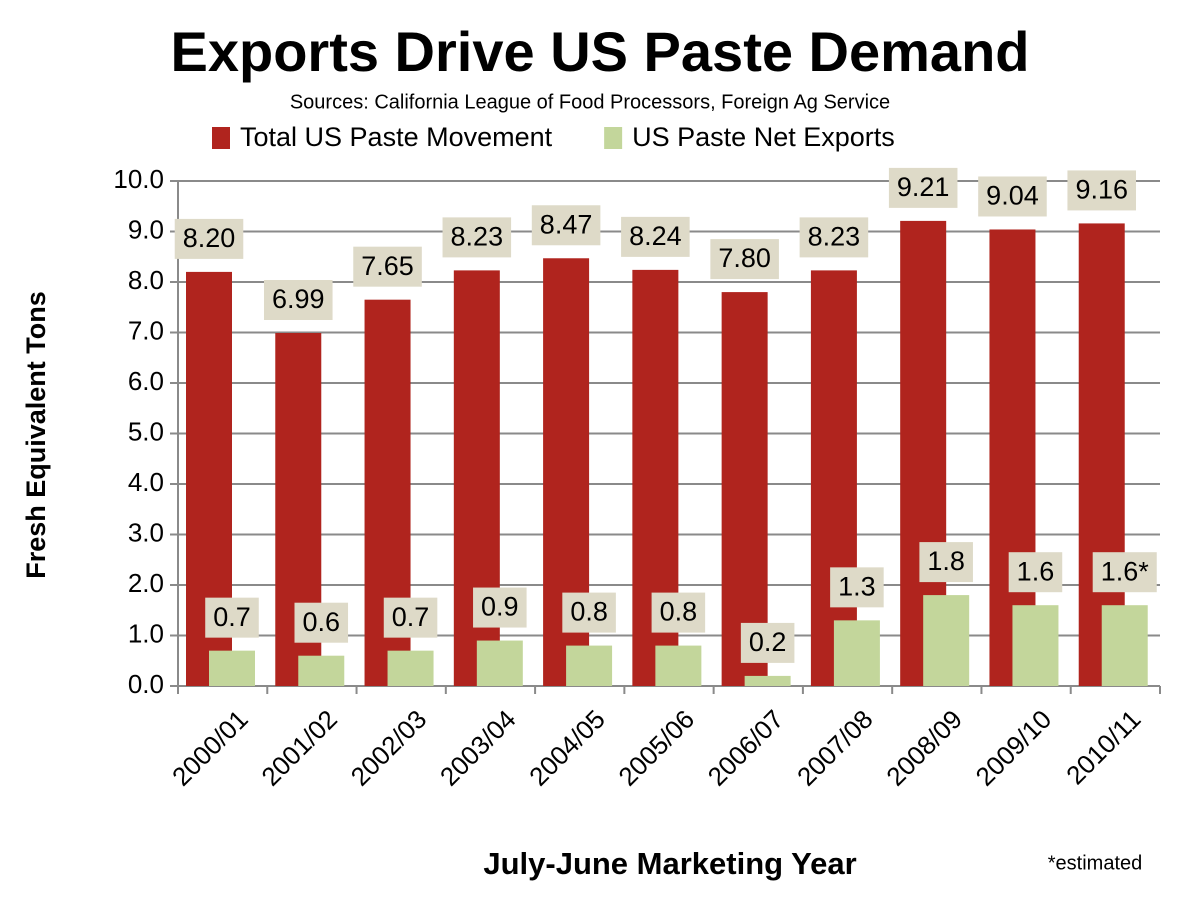 This screenshot has width=1200, height=900. Describe the element at coordinates (146, 229) in the screenshot. I see `y-tick-label: 9.0` at that location.